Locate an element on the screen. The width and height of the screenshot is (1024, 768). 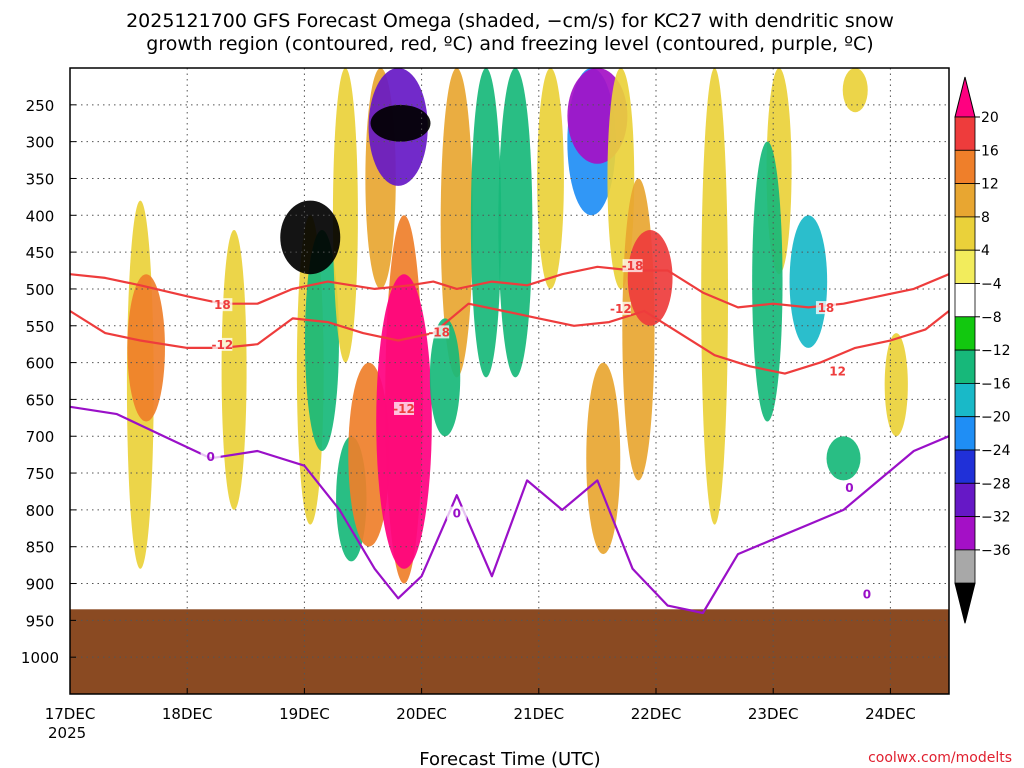
contour-label-7: 12 is located at coordinates (837, 371).